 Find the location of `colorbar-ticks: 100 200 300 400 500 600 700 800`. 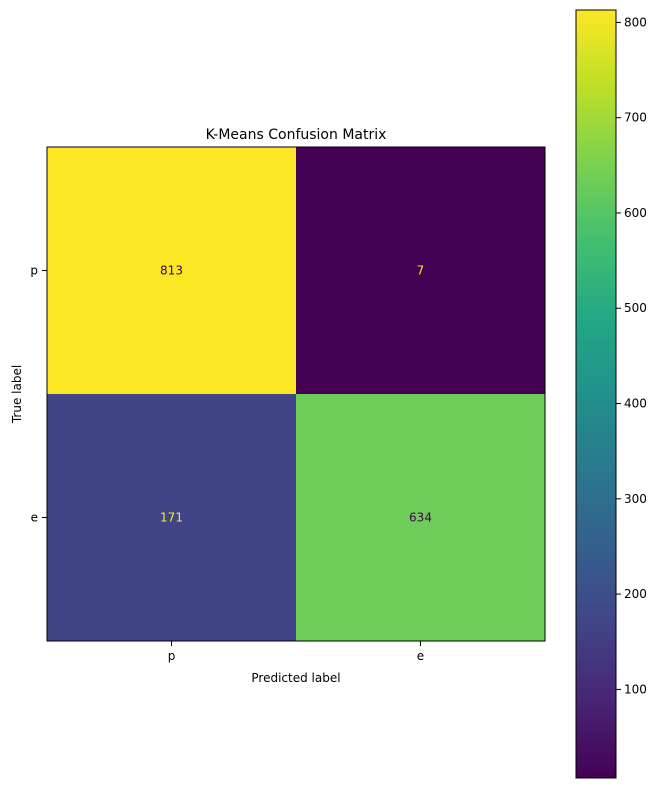

colorbar-ticks: 100 200 300 400 500 600 700 800 is located at coordinates (631, 355).